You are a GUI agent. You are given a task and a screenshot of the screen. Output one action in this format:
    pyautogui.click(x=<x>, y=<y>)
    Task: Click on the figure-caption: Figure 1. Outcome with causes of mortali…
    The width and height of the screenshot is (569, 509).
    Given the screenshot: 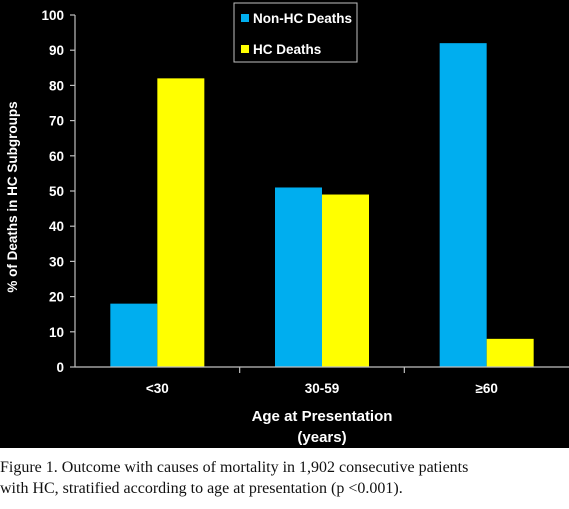 What is the action you would take?
    pyautogui.click(x=284, y=478)
    